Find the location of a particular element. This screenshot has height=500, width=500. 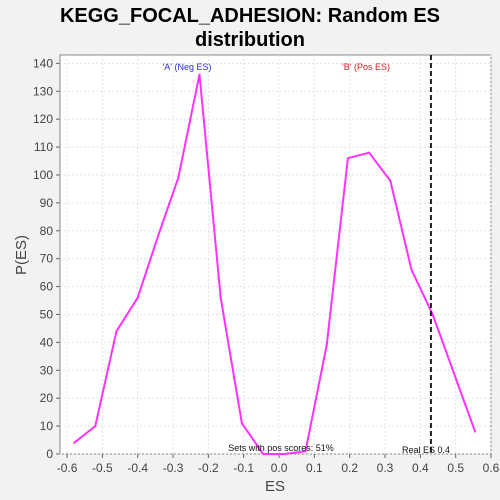

y-tick-label: 50 is located at coordinates (47, 314).